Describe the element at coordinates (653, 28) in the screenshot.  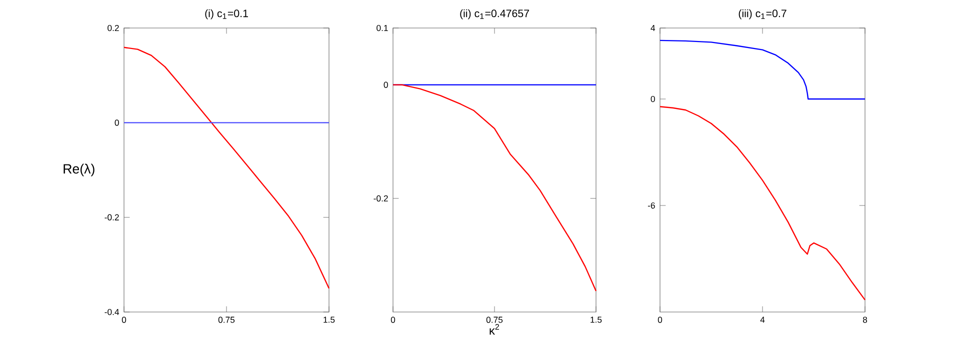
I see `y-tick-label: 4` at that location.